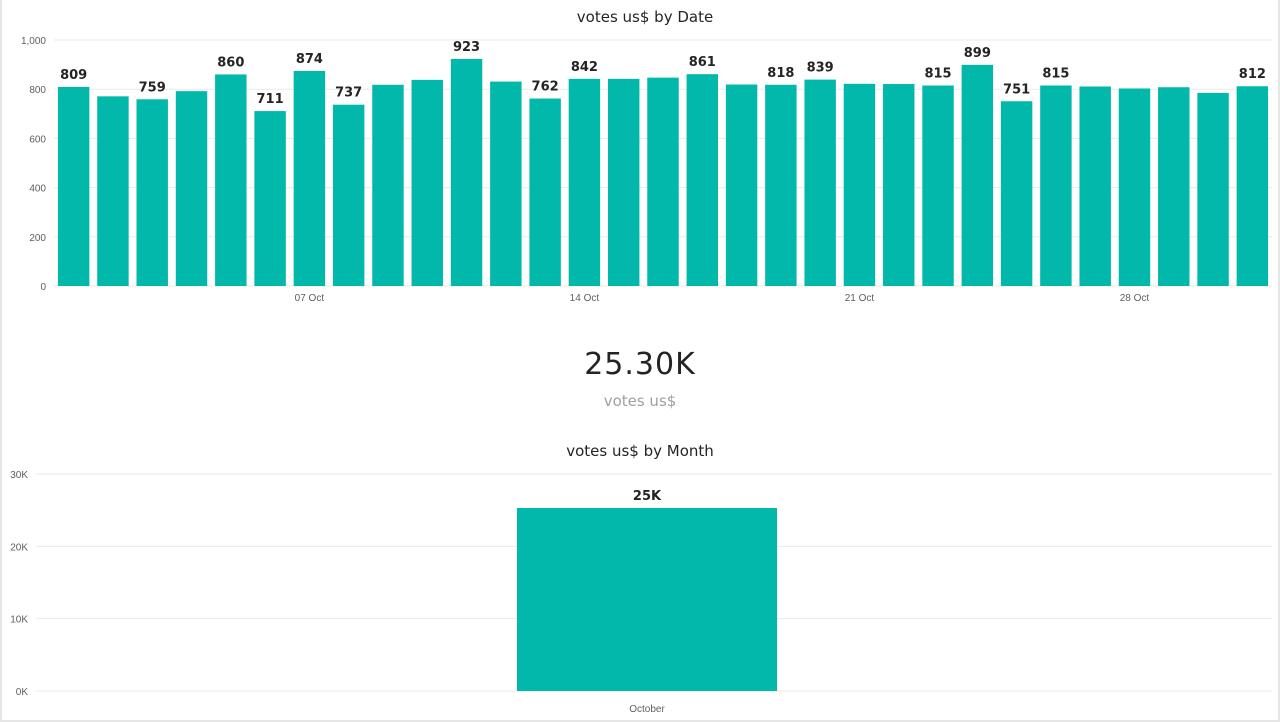  What do you see at coordinates (33, 41) in the screenshot?
I see `y-tick-label: 1,000` at bounding box center [33, 41].